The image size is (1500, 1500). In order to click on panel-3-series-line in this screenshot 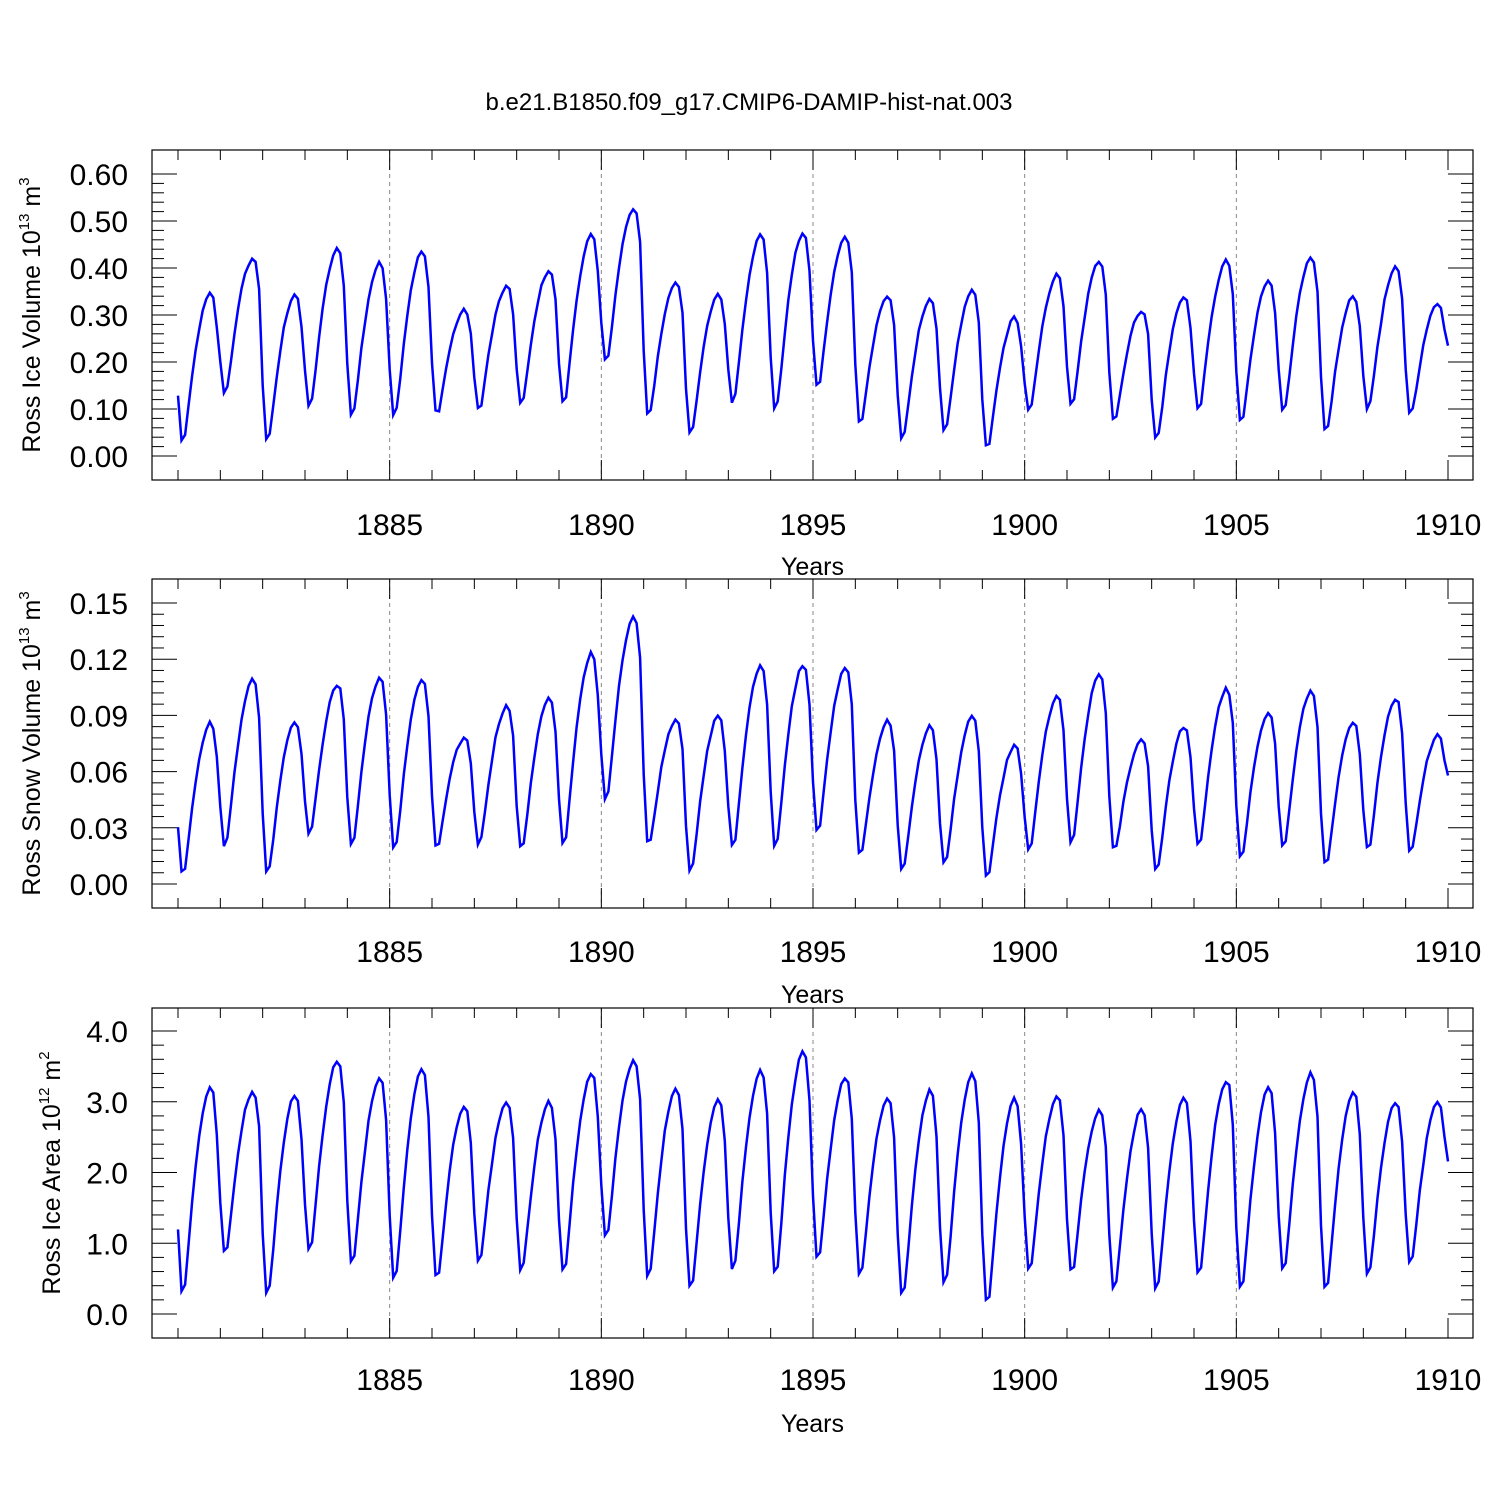, I will do `click(813, 1175)`.